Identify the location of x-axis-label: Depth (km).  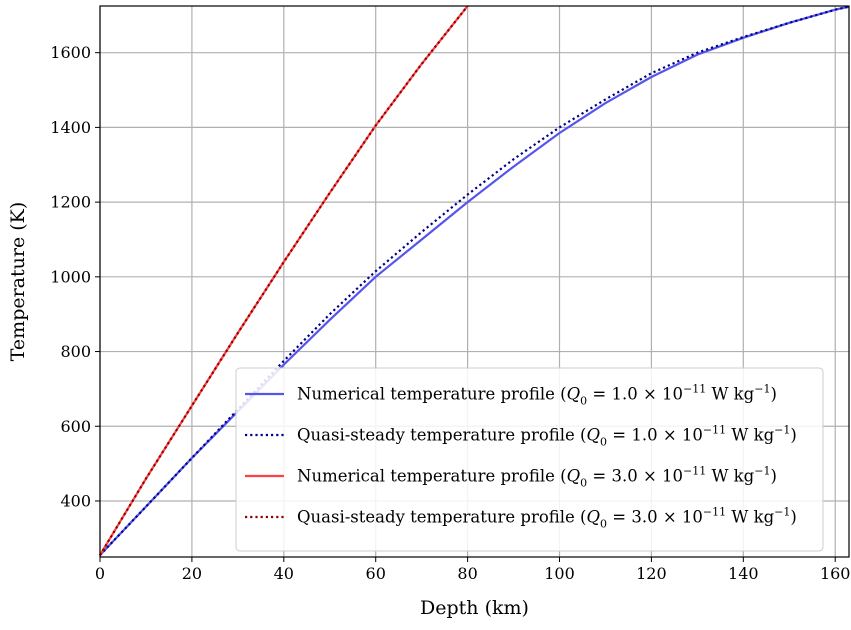
(474, 608).